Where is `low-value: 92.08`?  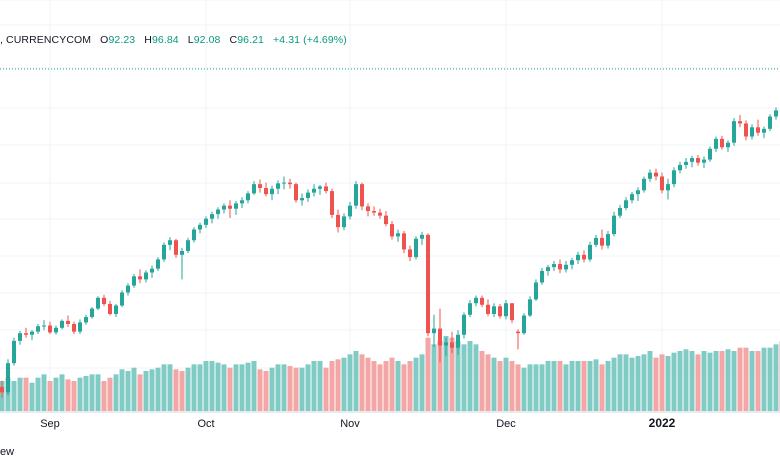 low-value: 92.08 is located at coordinates (207, 40).